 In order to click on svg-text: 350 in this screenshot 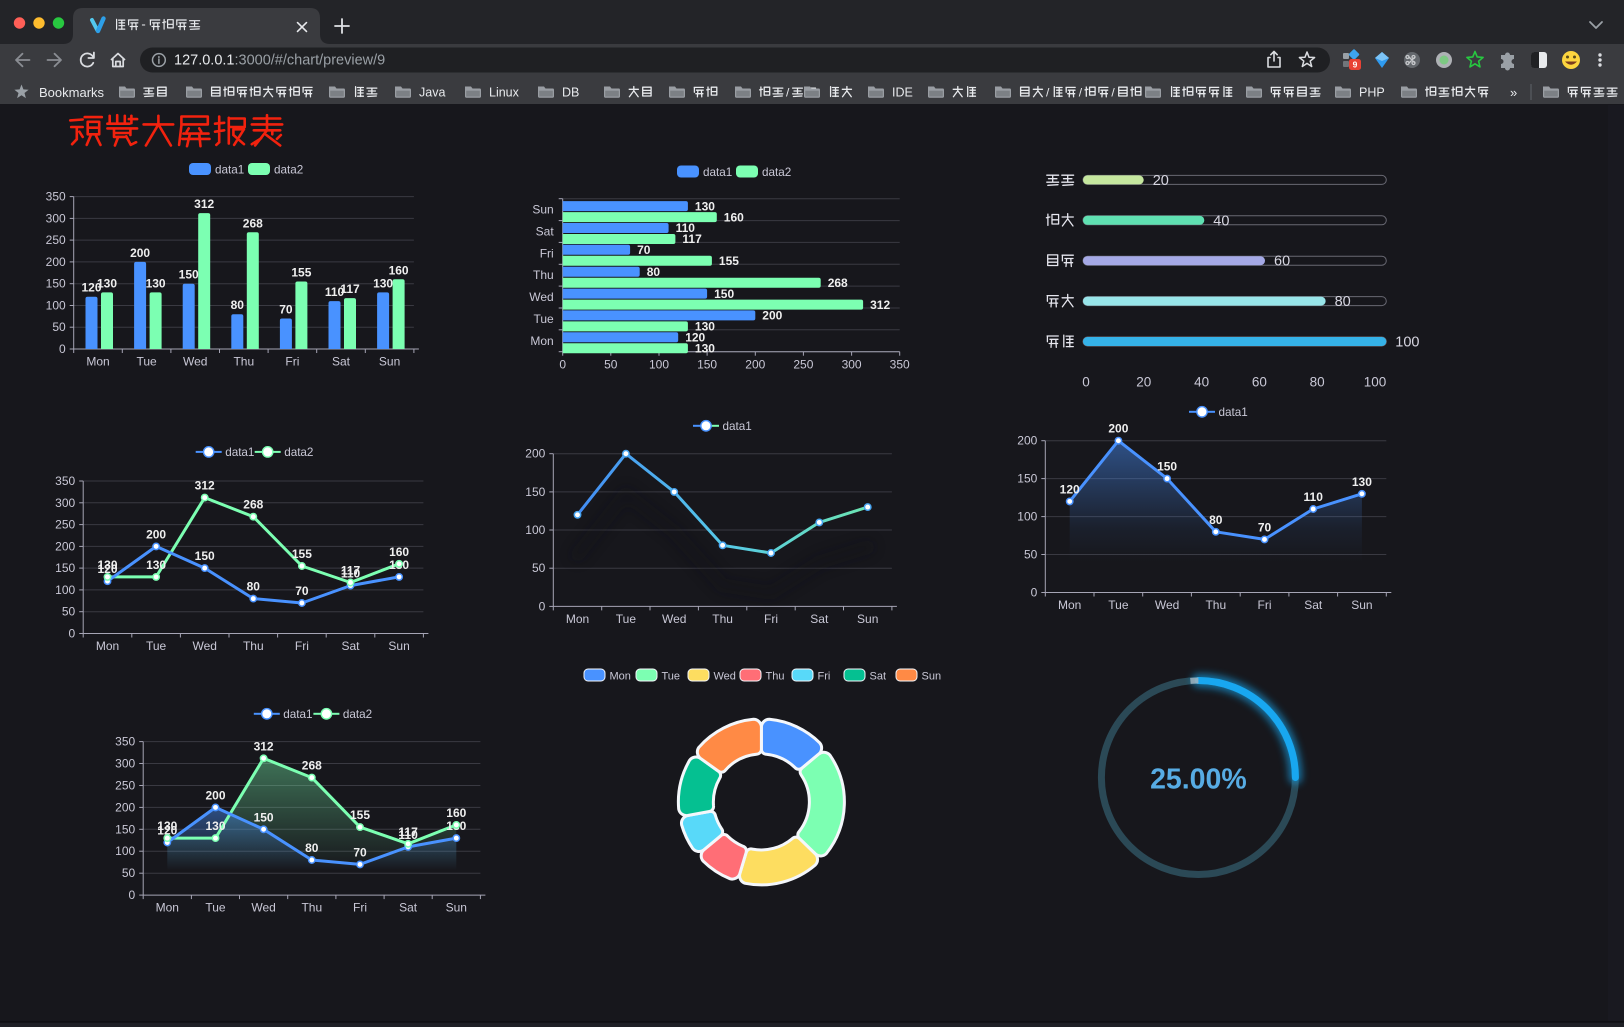, I will do `click(65, 481)`.